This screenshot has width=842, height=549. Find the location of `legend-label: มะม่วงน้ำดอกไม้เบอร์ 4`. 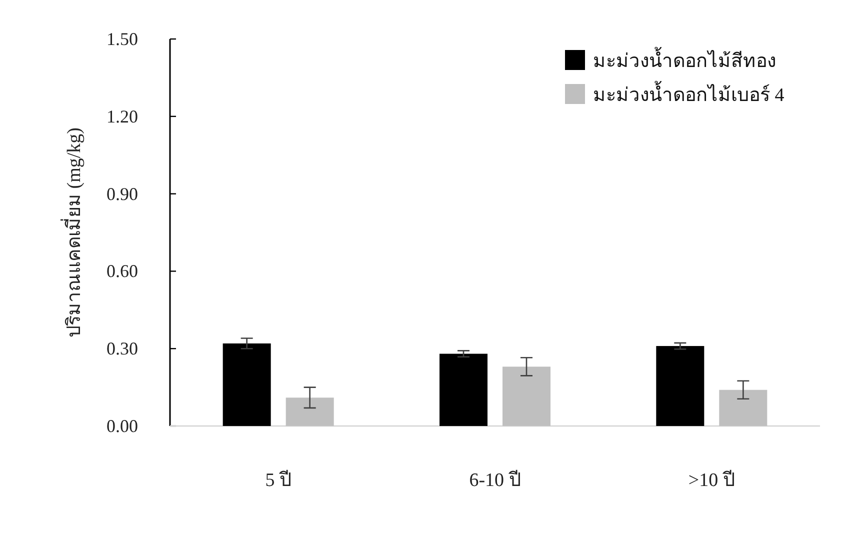

legend-label: มะม่วงน้ำดอกไม้เบอร์ 4 is located at coordinates (689, 93).